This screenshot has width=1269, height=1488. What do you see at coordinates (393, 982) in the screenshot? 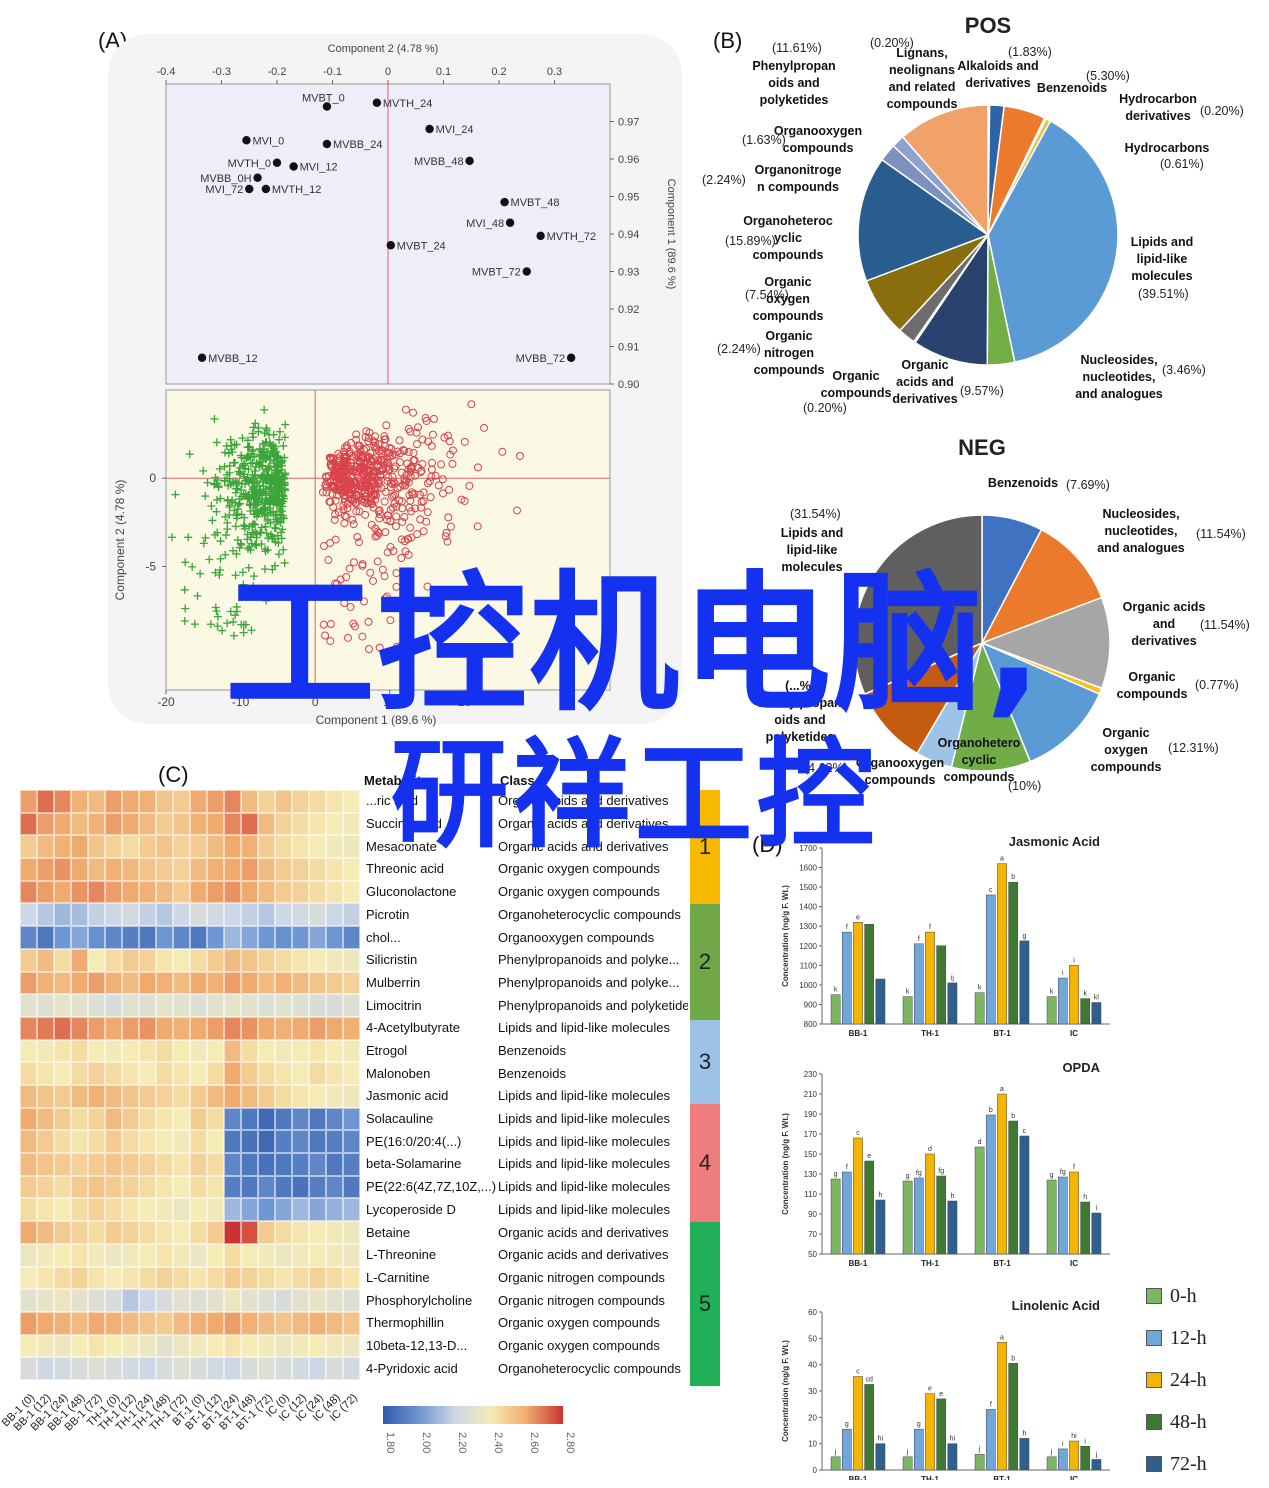
I see `heatmap-row-metabolite: Mulberrin` at bounding box center [393, 982].